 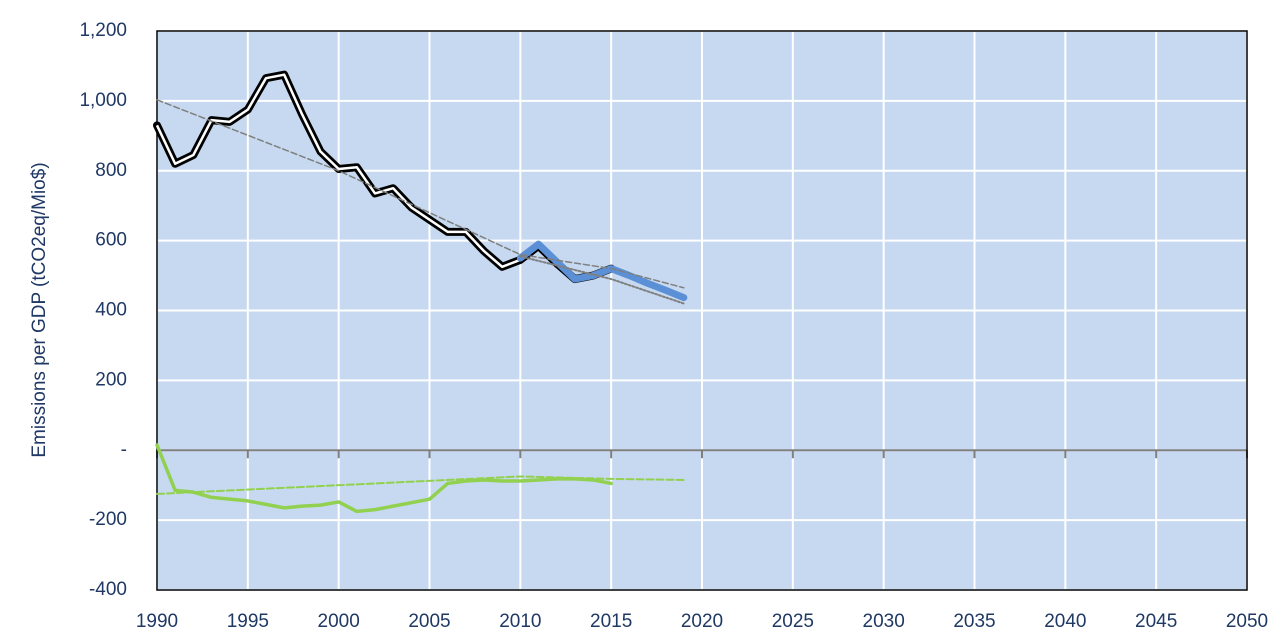 What do you see at coordinates (111, 170) in the screenshot?
I see `y-tick-label: 800` at bounding box center [111, 170].